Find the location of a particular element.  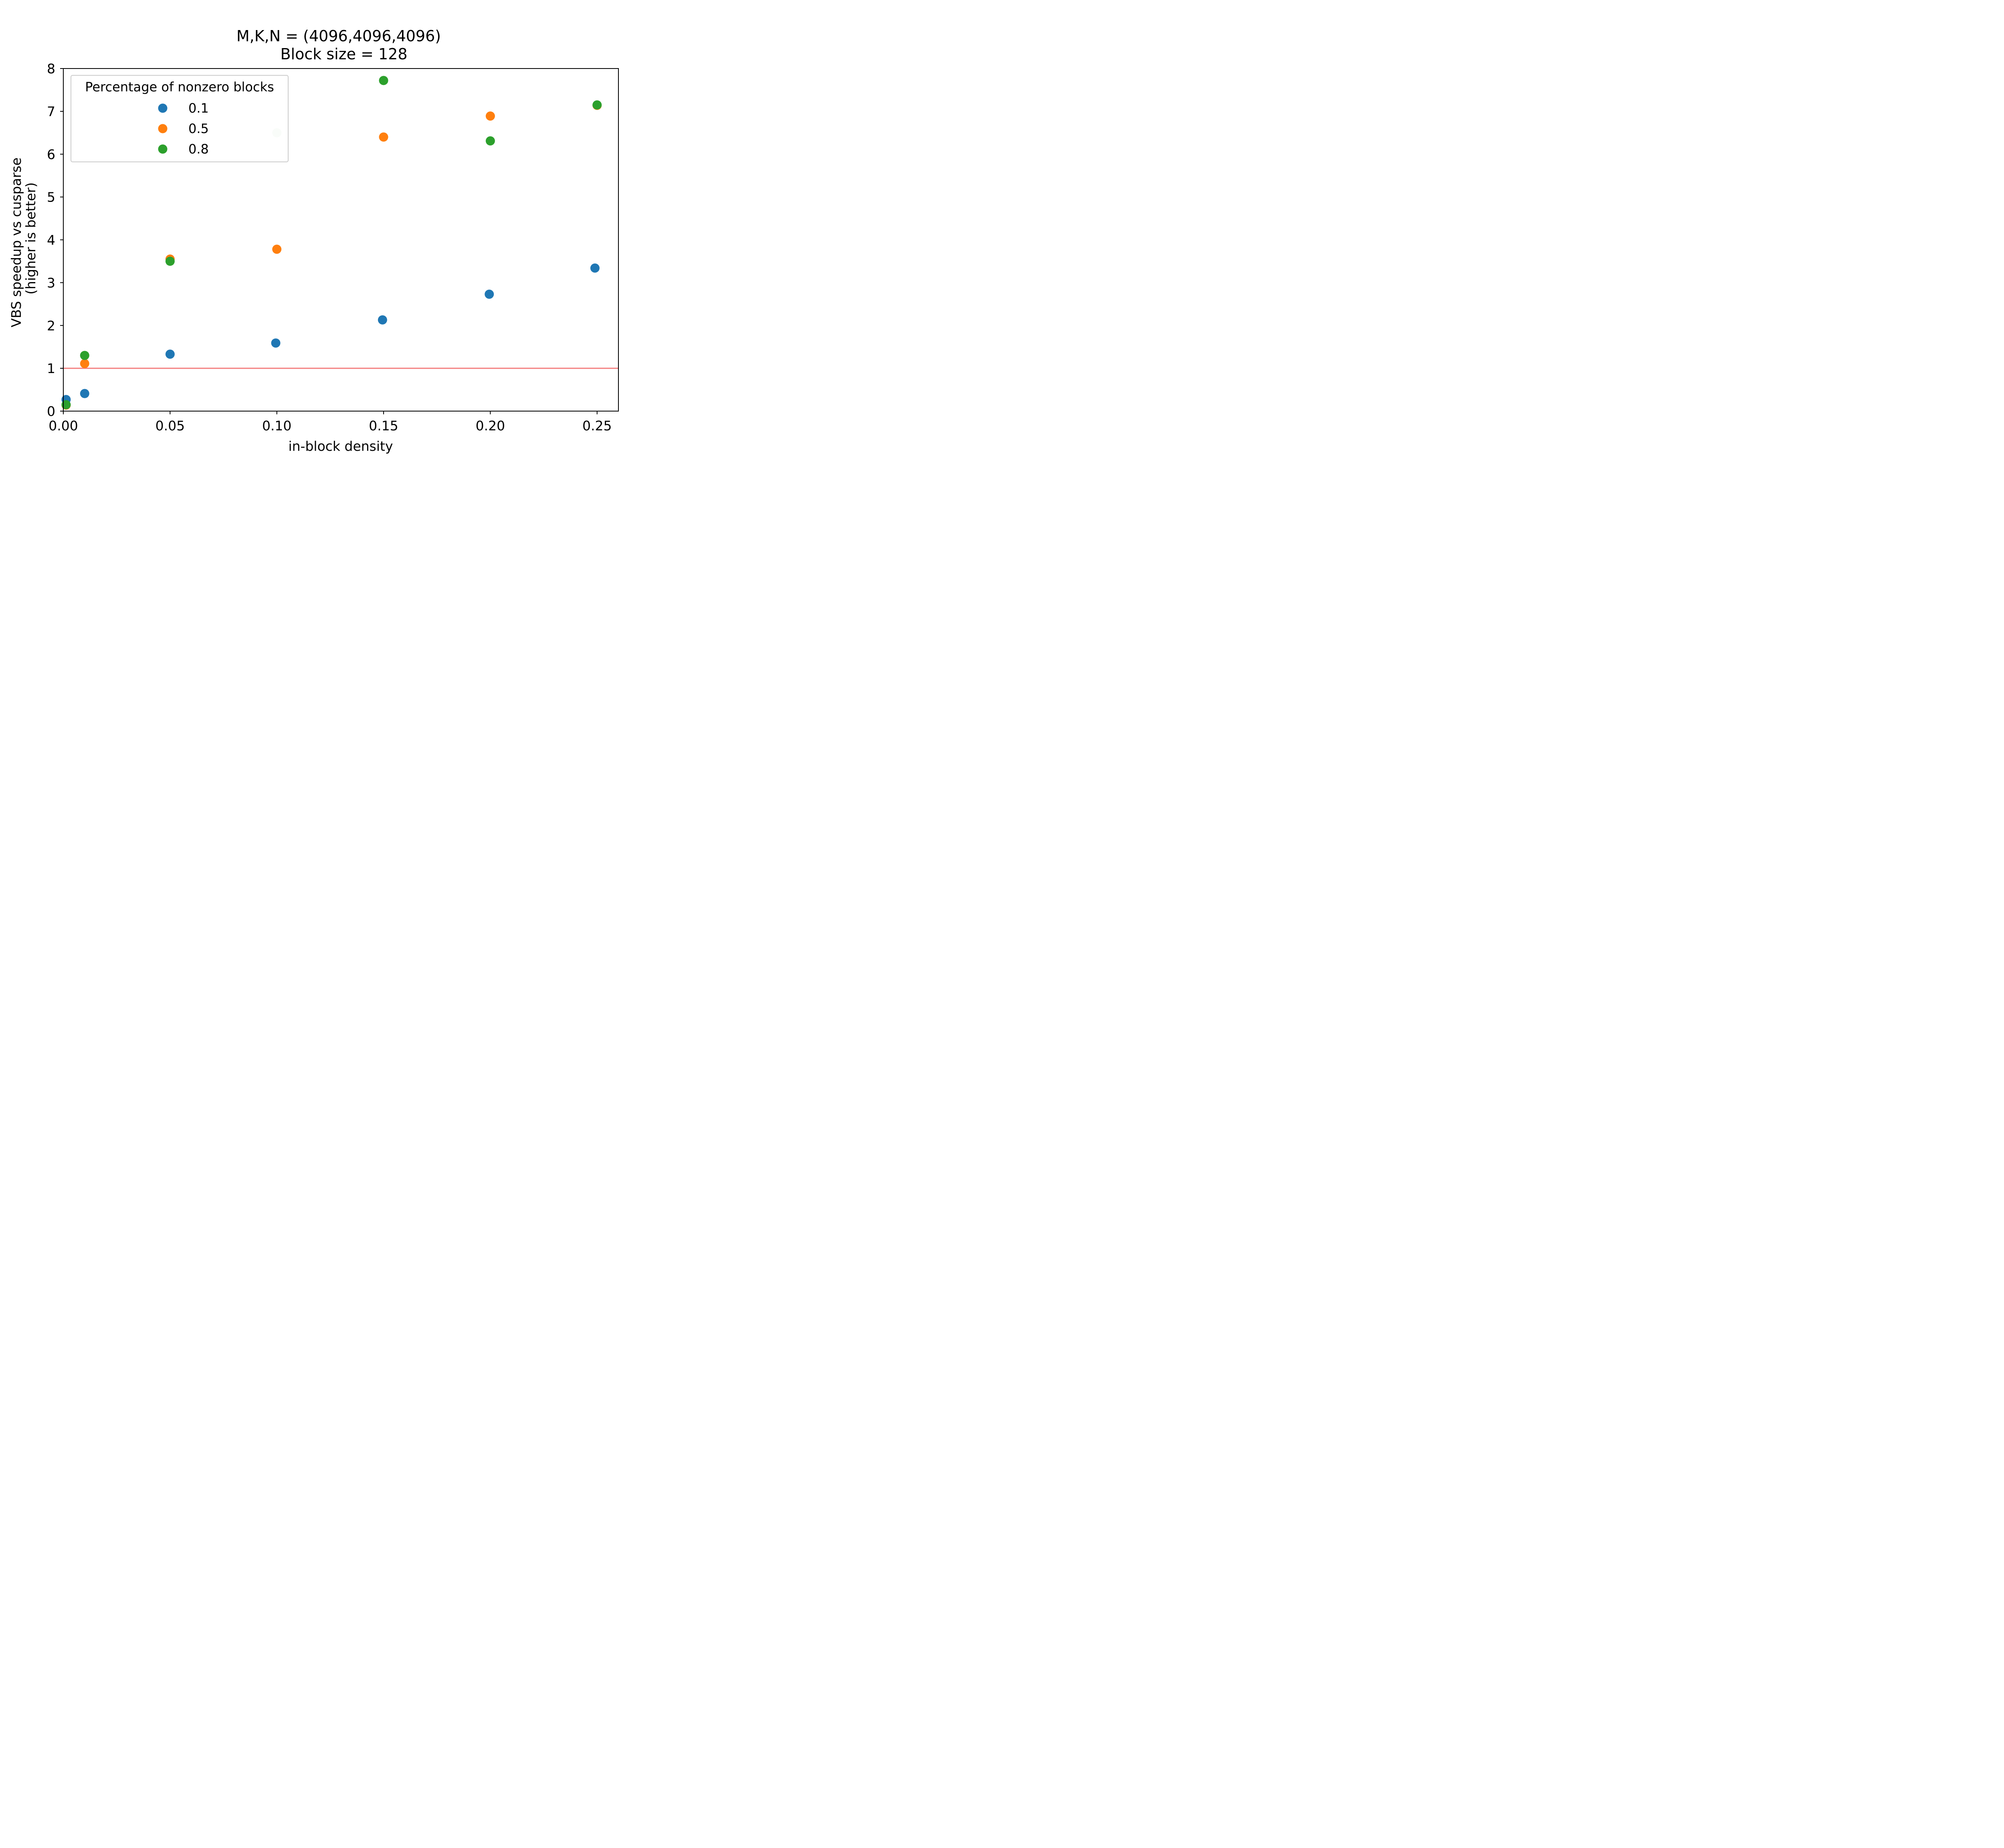

x-tick-label-2: 0.10 is located at coordinates (277, 426).